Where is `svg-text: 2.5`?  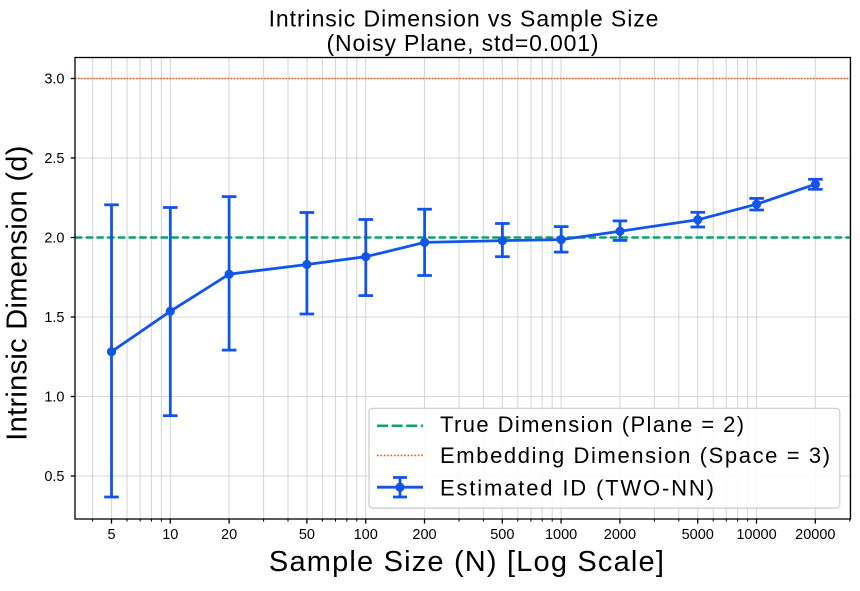 svg-text: 2.5 is located at coordinates (54, 159).